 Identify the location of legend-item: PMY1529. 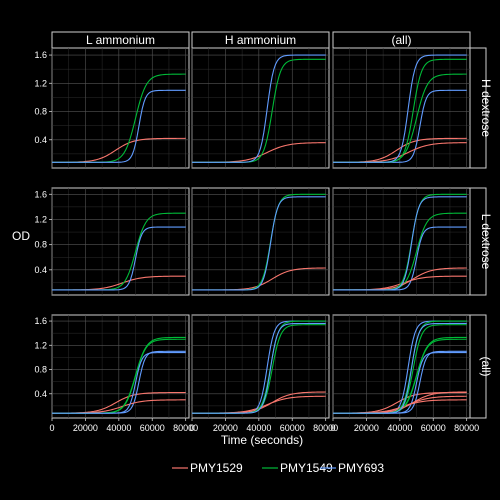
(207, 468).